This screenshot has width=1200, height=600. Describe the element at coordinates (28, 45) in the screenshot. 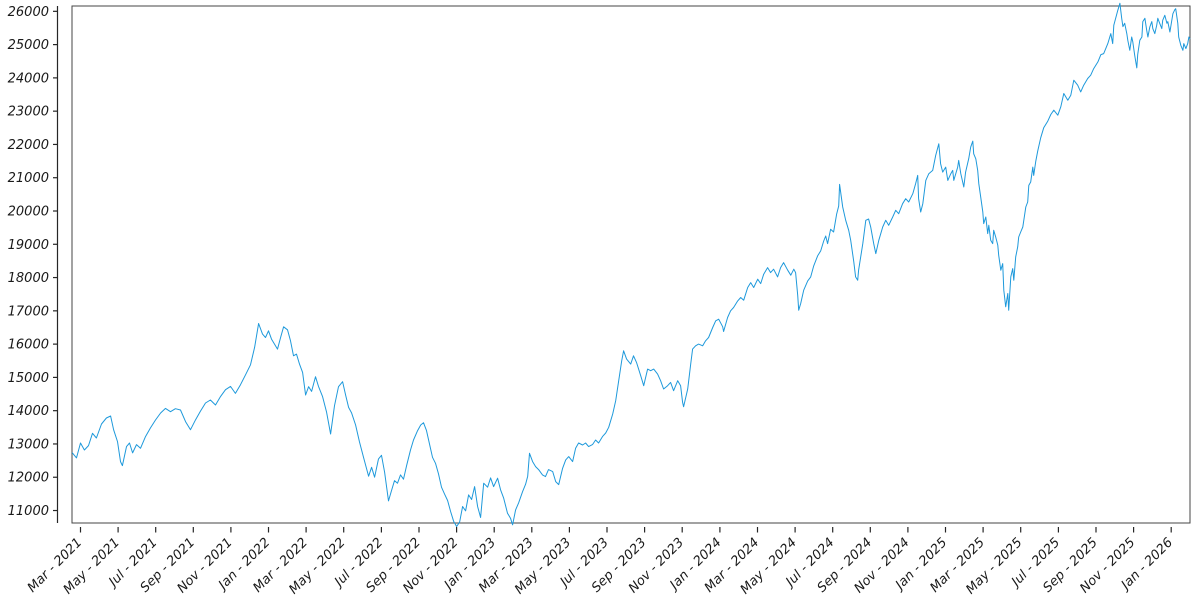

I see `y-tick-label: 25000` at that location.